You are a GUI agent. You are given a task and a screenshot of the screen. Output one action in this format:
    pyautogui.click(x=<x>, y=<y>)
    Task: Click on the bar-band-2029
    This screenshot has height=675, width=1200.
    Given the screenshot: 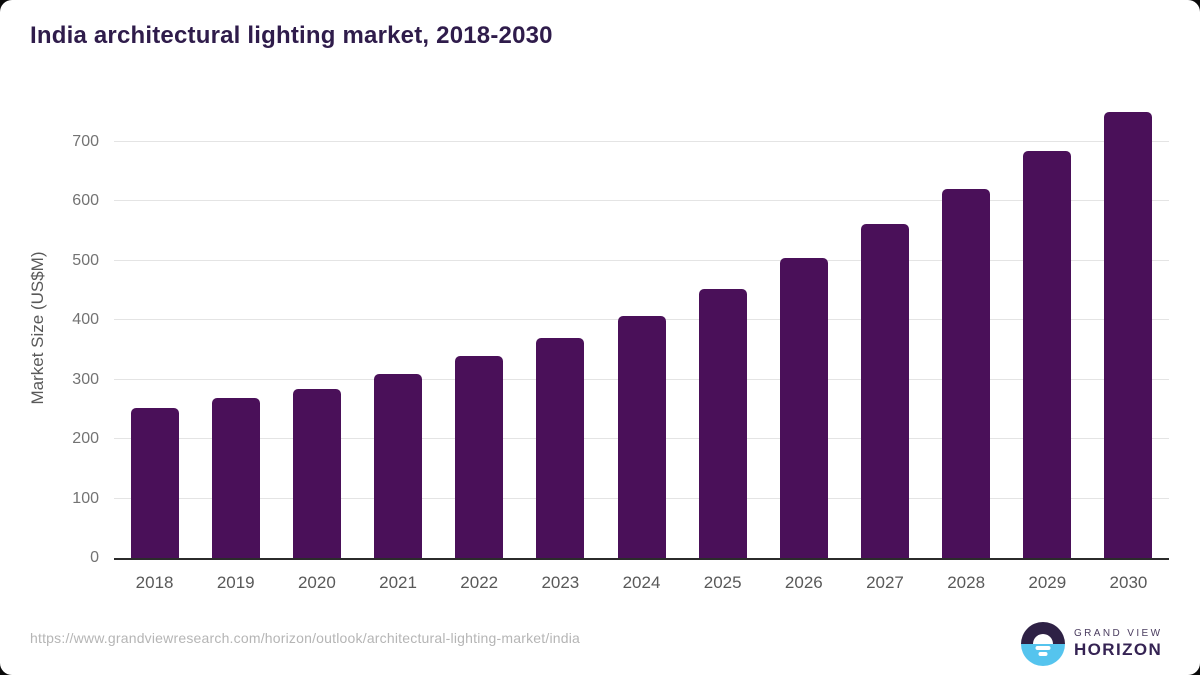 What is the action you would take?
    pyautogui.click(x=1047, y=328)
    